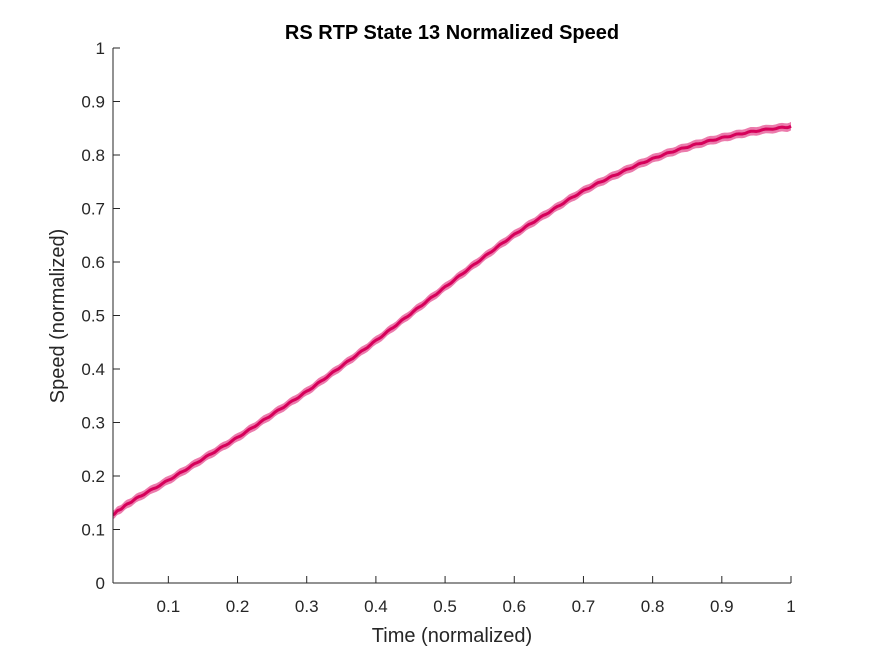 The height and width of the screenshot is (661, 875). What do you see at coordinates (307, 606) in the screenshot?
I see `x-tick-label: 0.3` at bounding box center [307, 606].